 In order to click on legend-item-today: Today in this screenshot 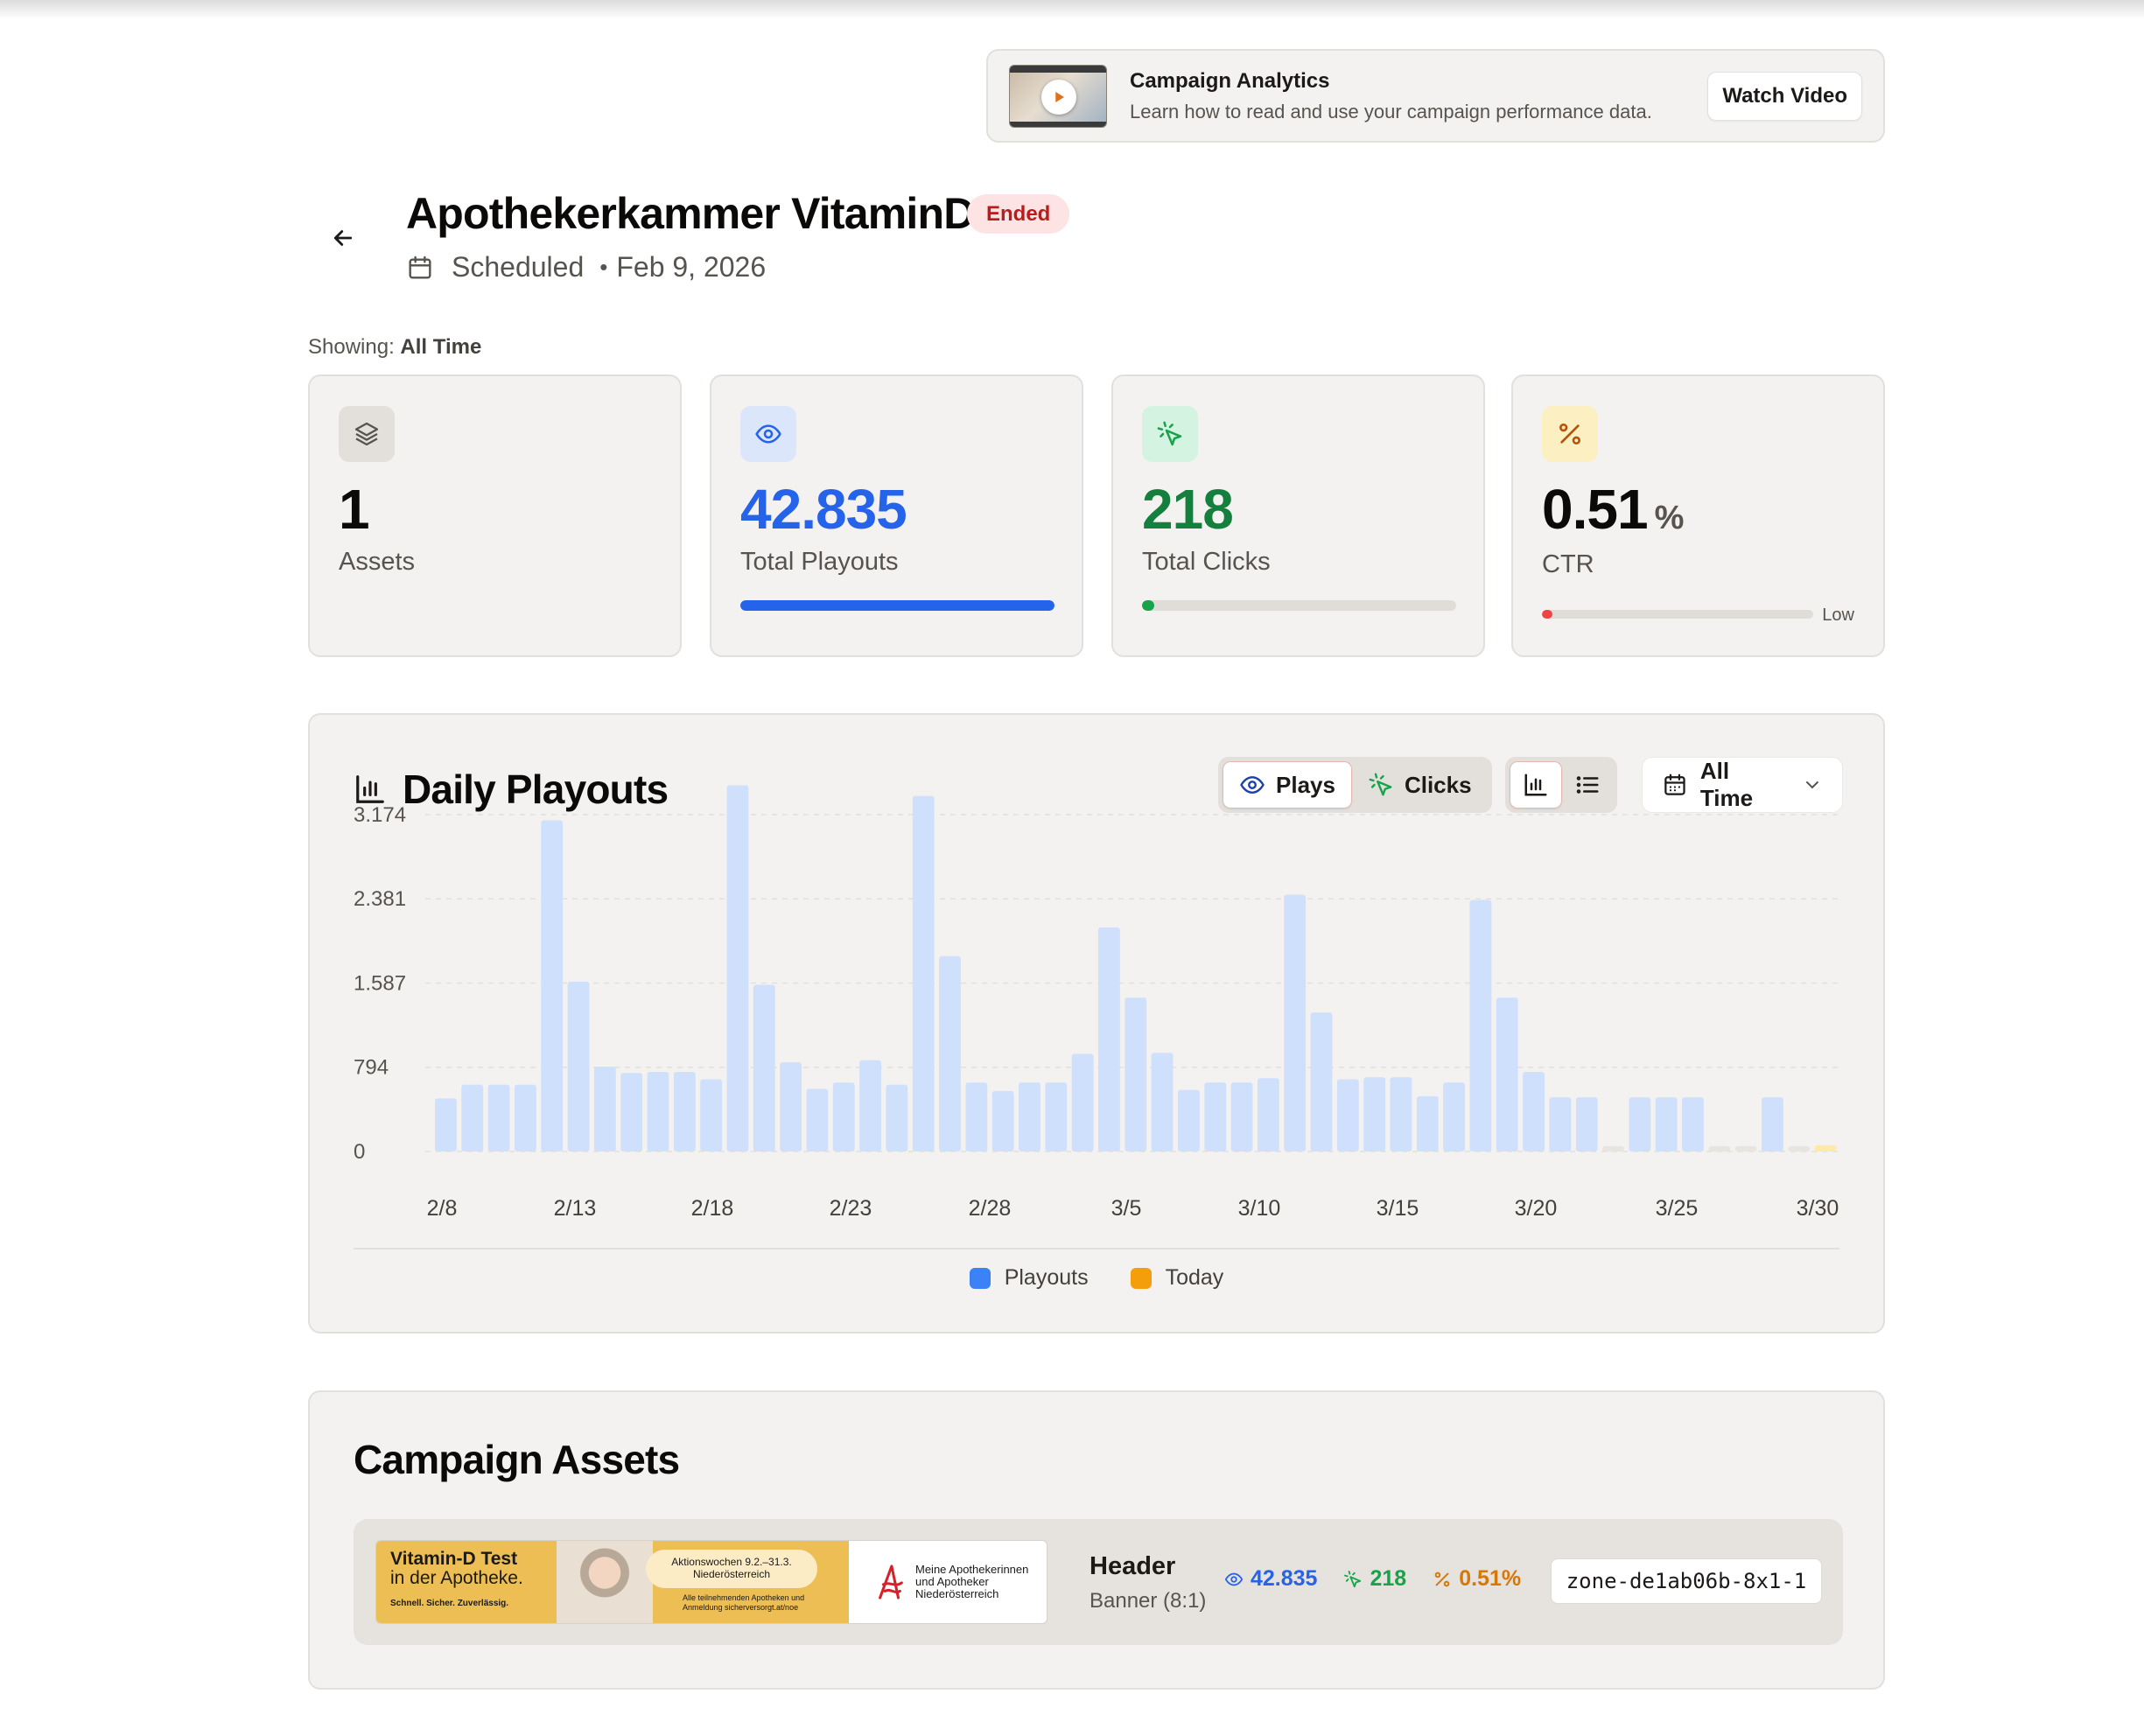, I will do `click(1176, 1278)`.